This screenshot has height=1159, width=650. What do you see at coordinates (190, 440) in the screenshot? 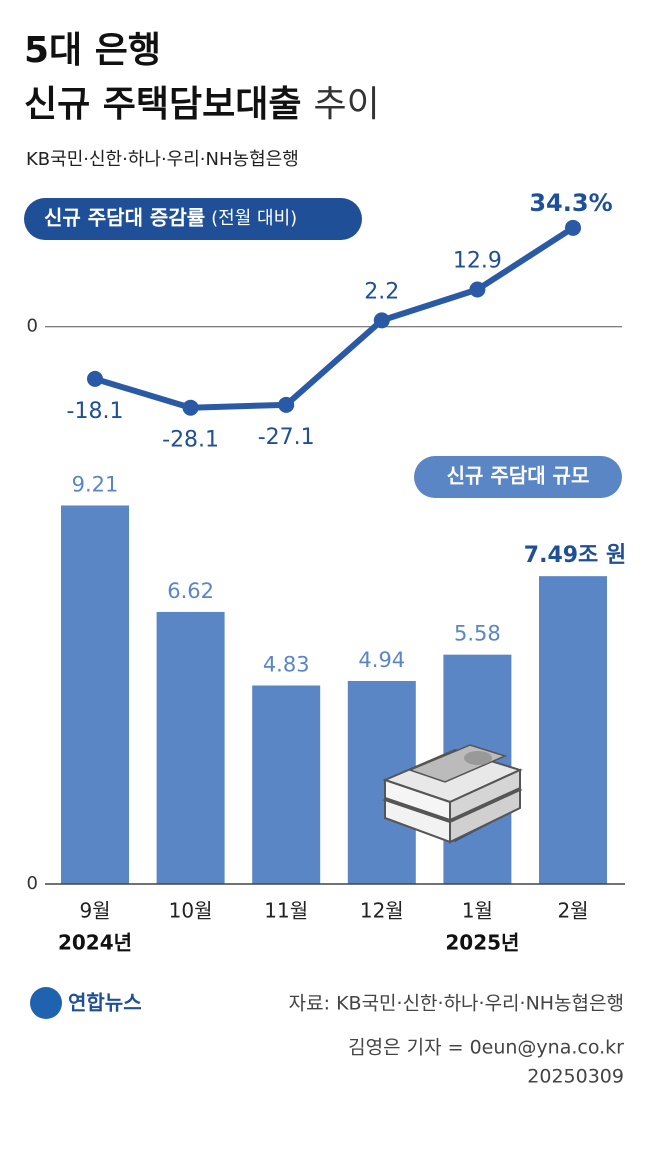
I see `value-label: -28.1` at bounding box center [190, 440].